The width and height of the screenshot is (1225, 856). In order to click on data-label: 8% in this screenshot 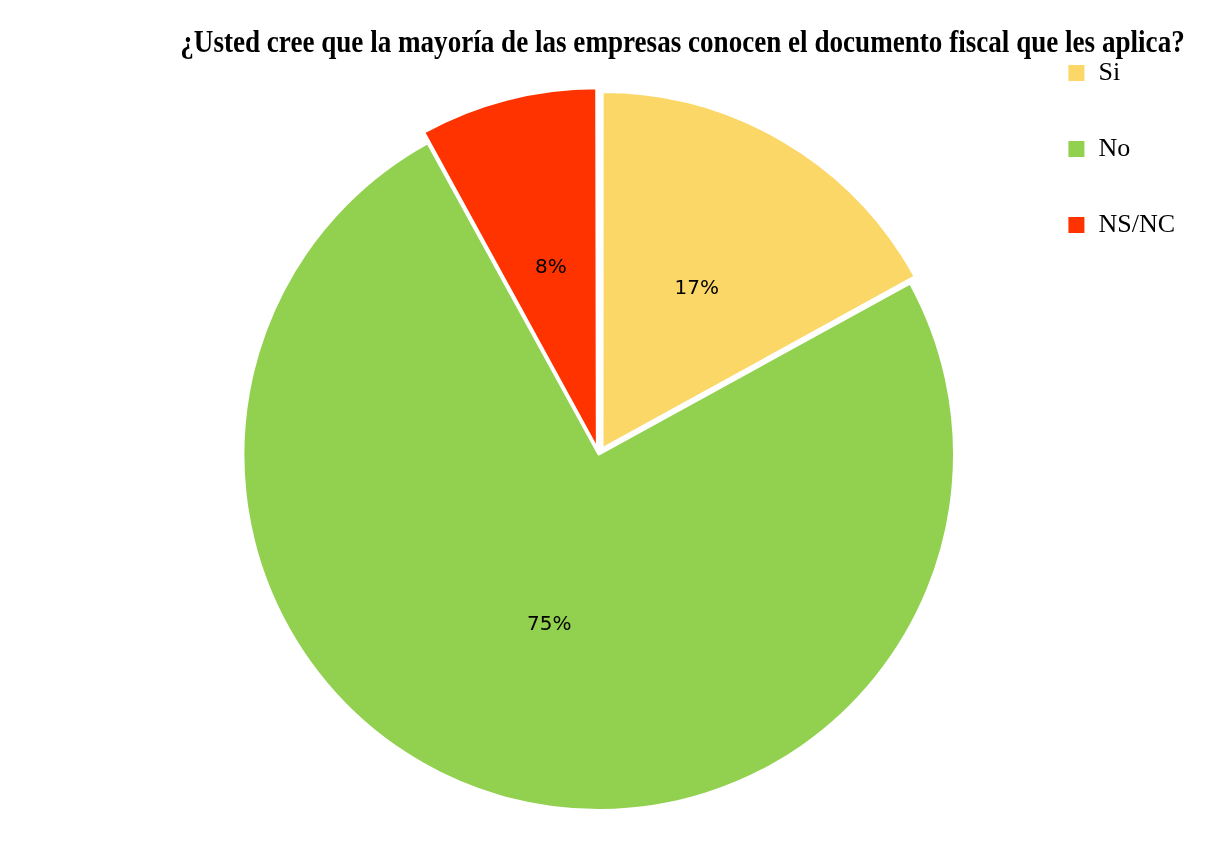, I will do `click(550, 266)`.